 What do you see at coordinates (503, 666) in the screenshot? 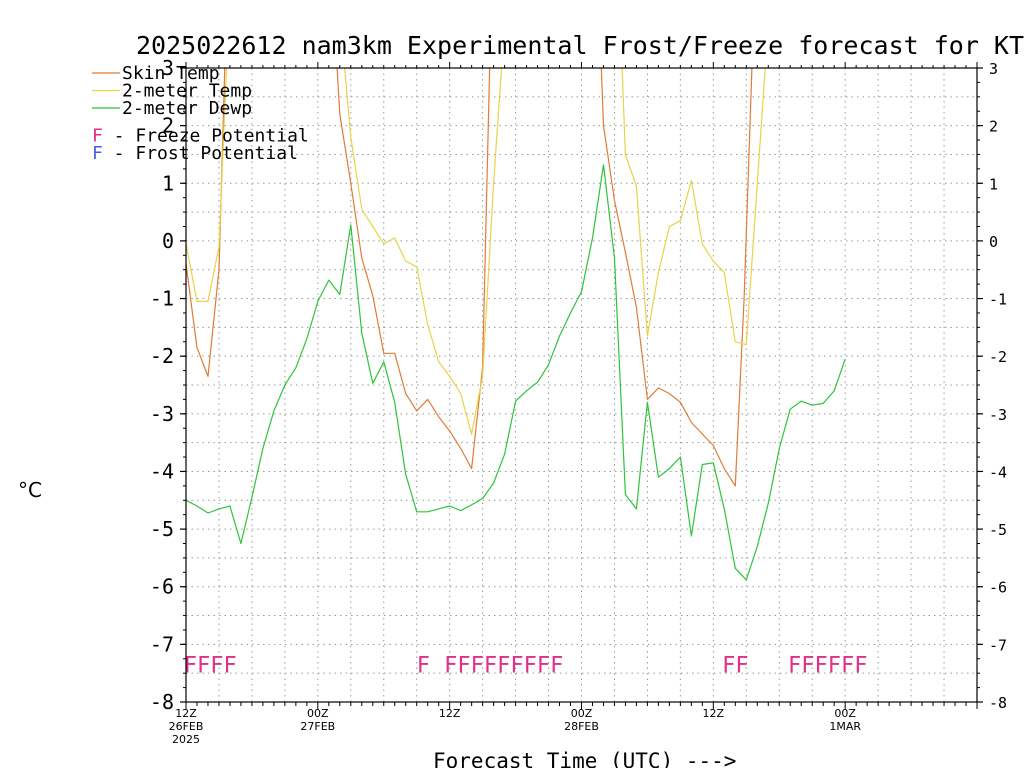
I see `freeze-flag: FFFFFFFFF` at bounding box center [503, 666].